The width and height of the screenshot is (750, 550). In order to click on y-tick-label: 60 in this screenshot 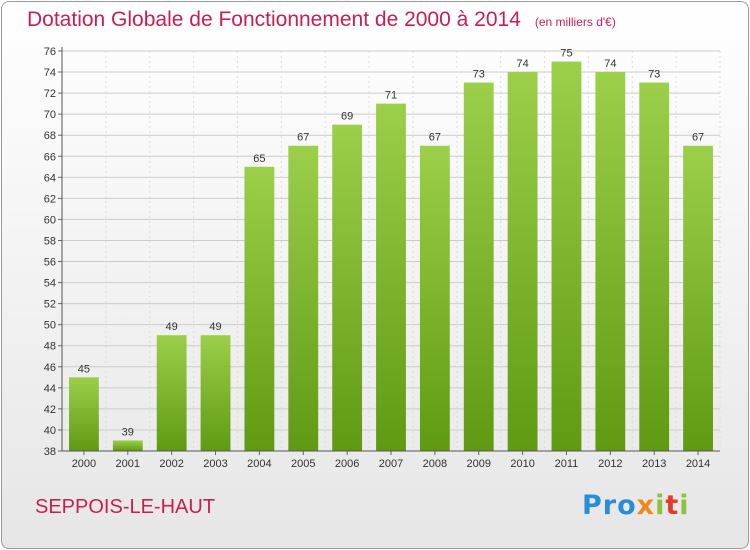, I will do `click(50, 220)`.